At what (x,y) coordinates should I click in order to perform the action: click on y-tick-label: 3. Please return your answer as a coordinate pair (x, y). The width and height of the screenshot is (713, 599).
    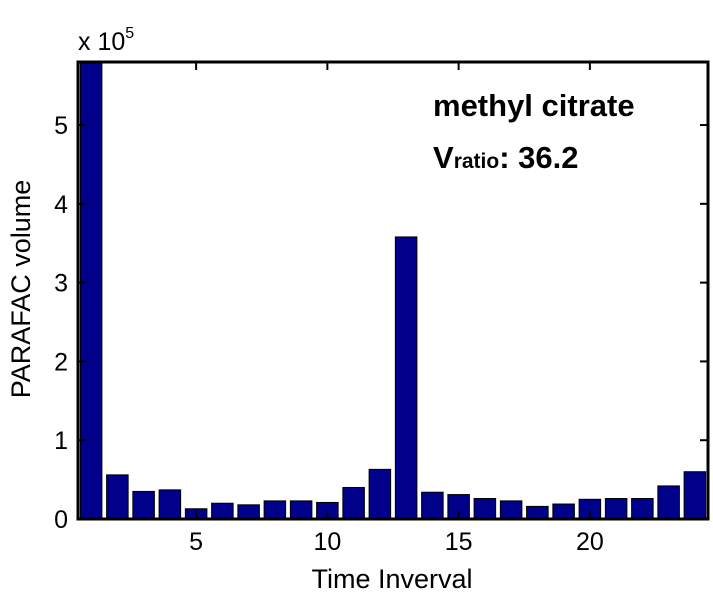
    Looking at the image, I should click on (61, 284).